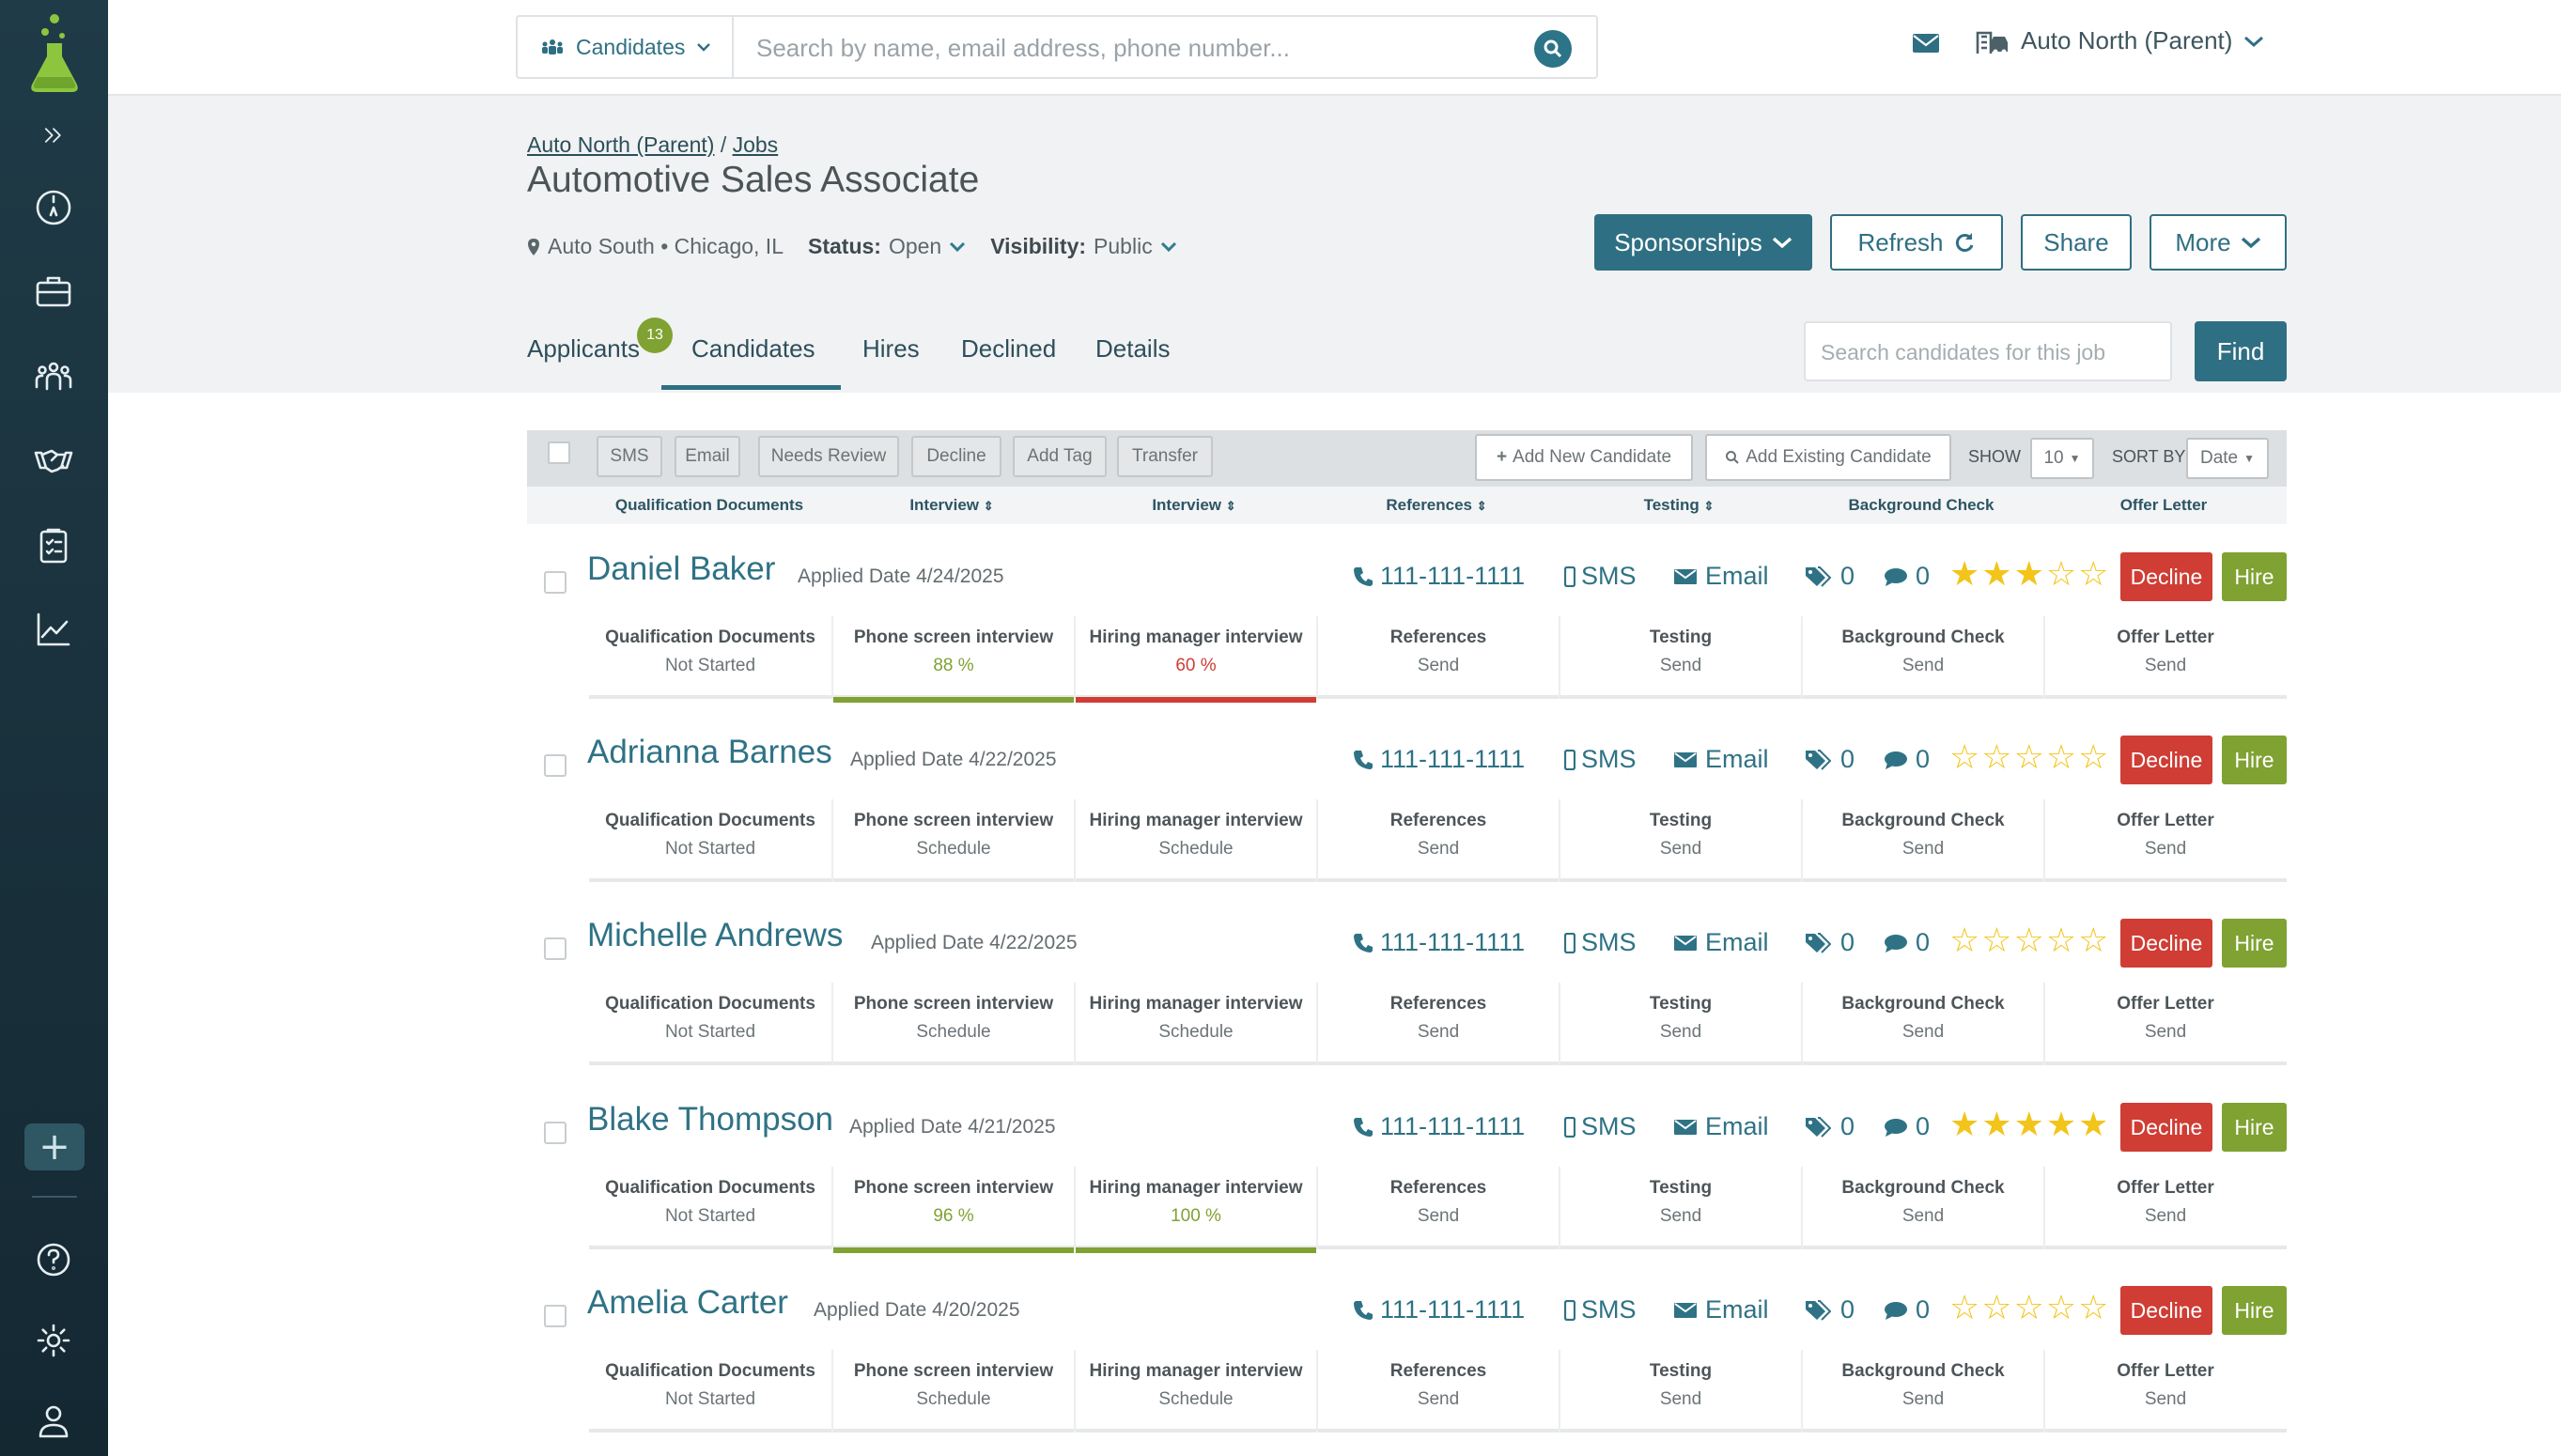 This screenshot has width=2561, height=1456. I want to click on needs-review-button: Needs Review, so click(828, 456).